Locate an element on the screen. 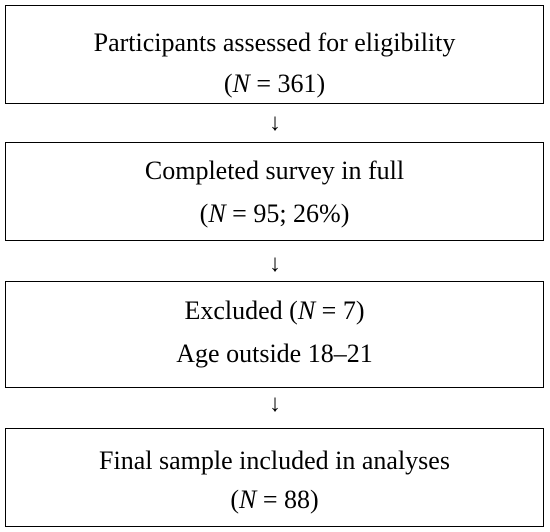 The image size is (550, 532). box-count: (N = 95; 26%) is located at coordinates (274, 213).